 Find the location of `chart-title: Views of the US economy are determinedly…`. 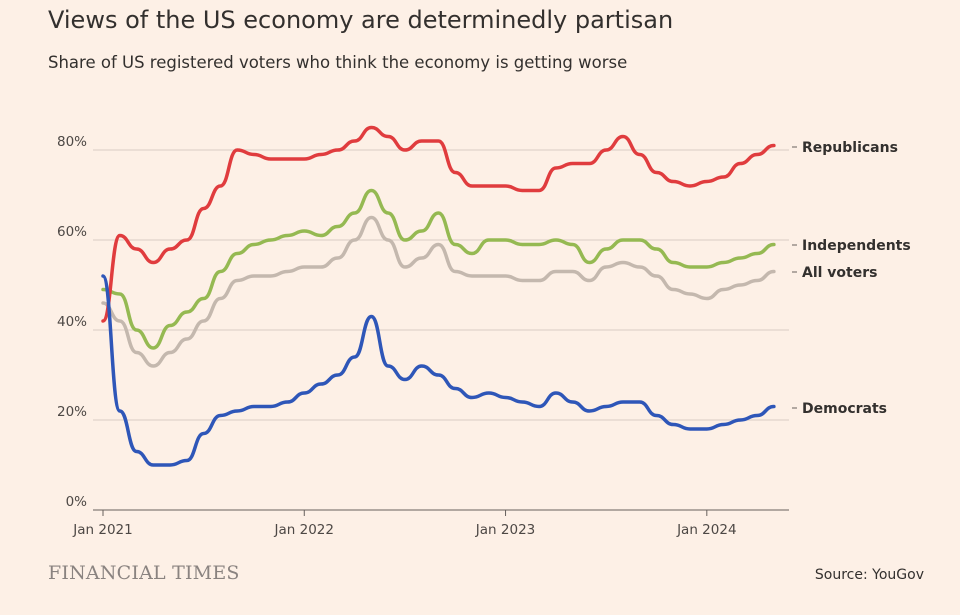

chart-title: Views of the US economy are determinedly… is located at coordinates (361, 20).